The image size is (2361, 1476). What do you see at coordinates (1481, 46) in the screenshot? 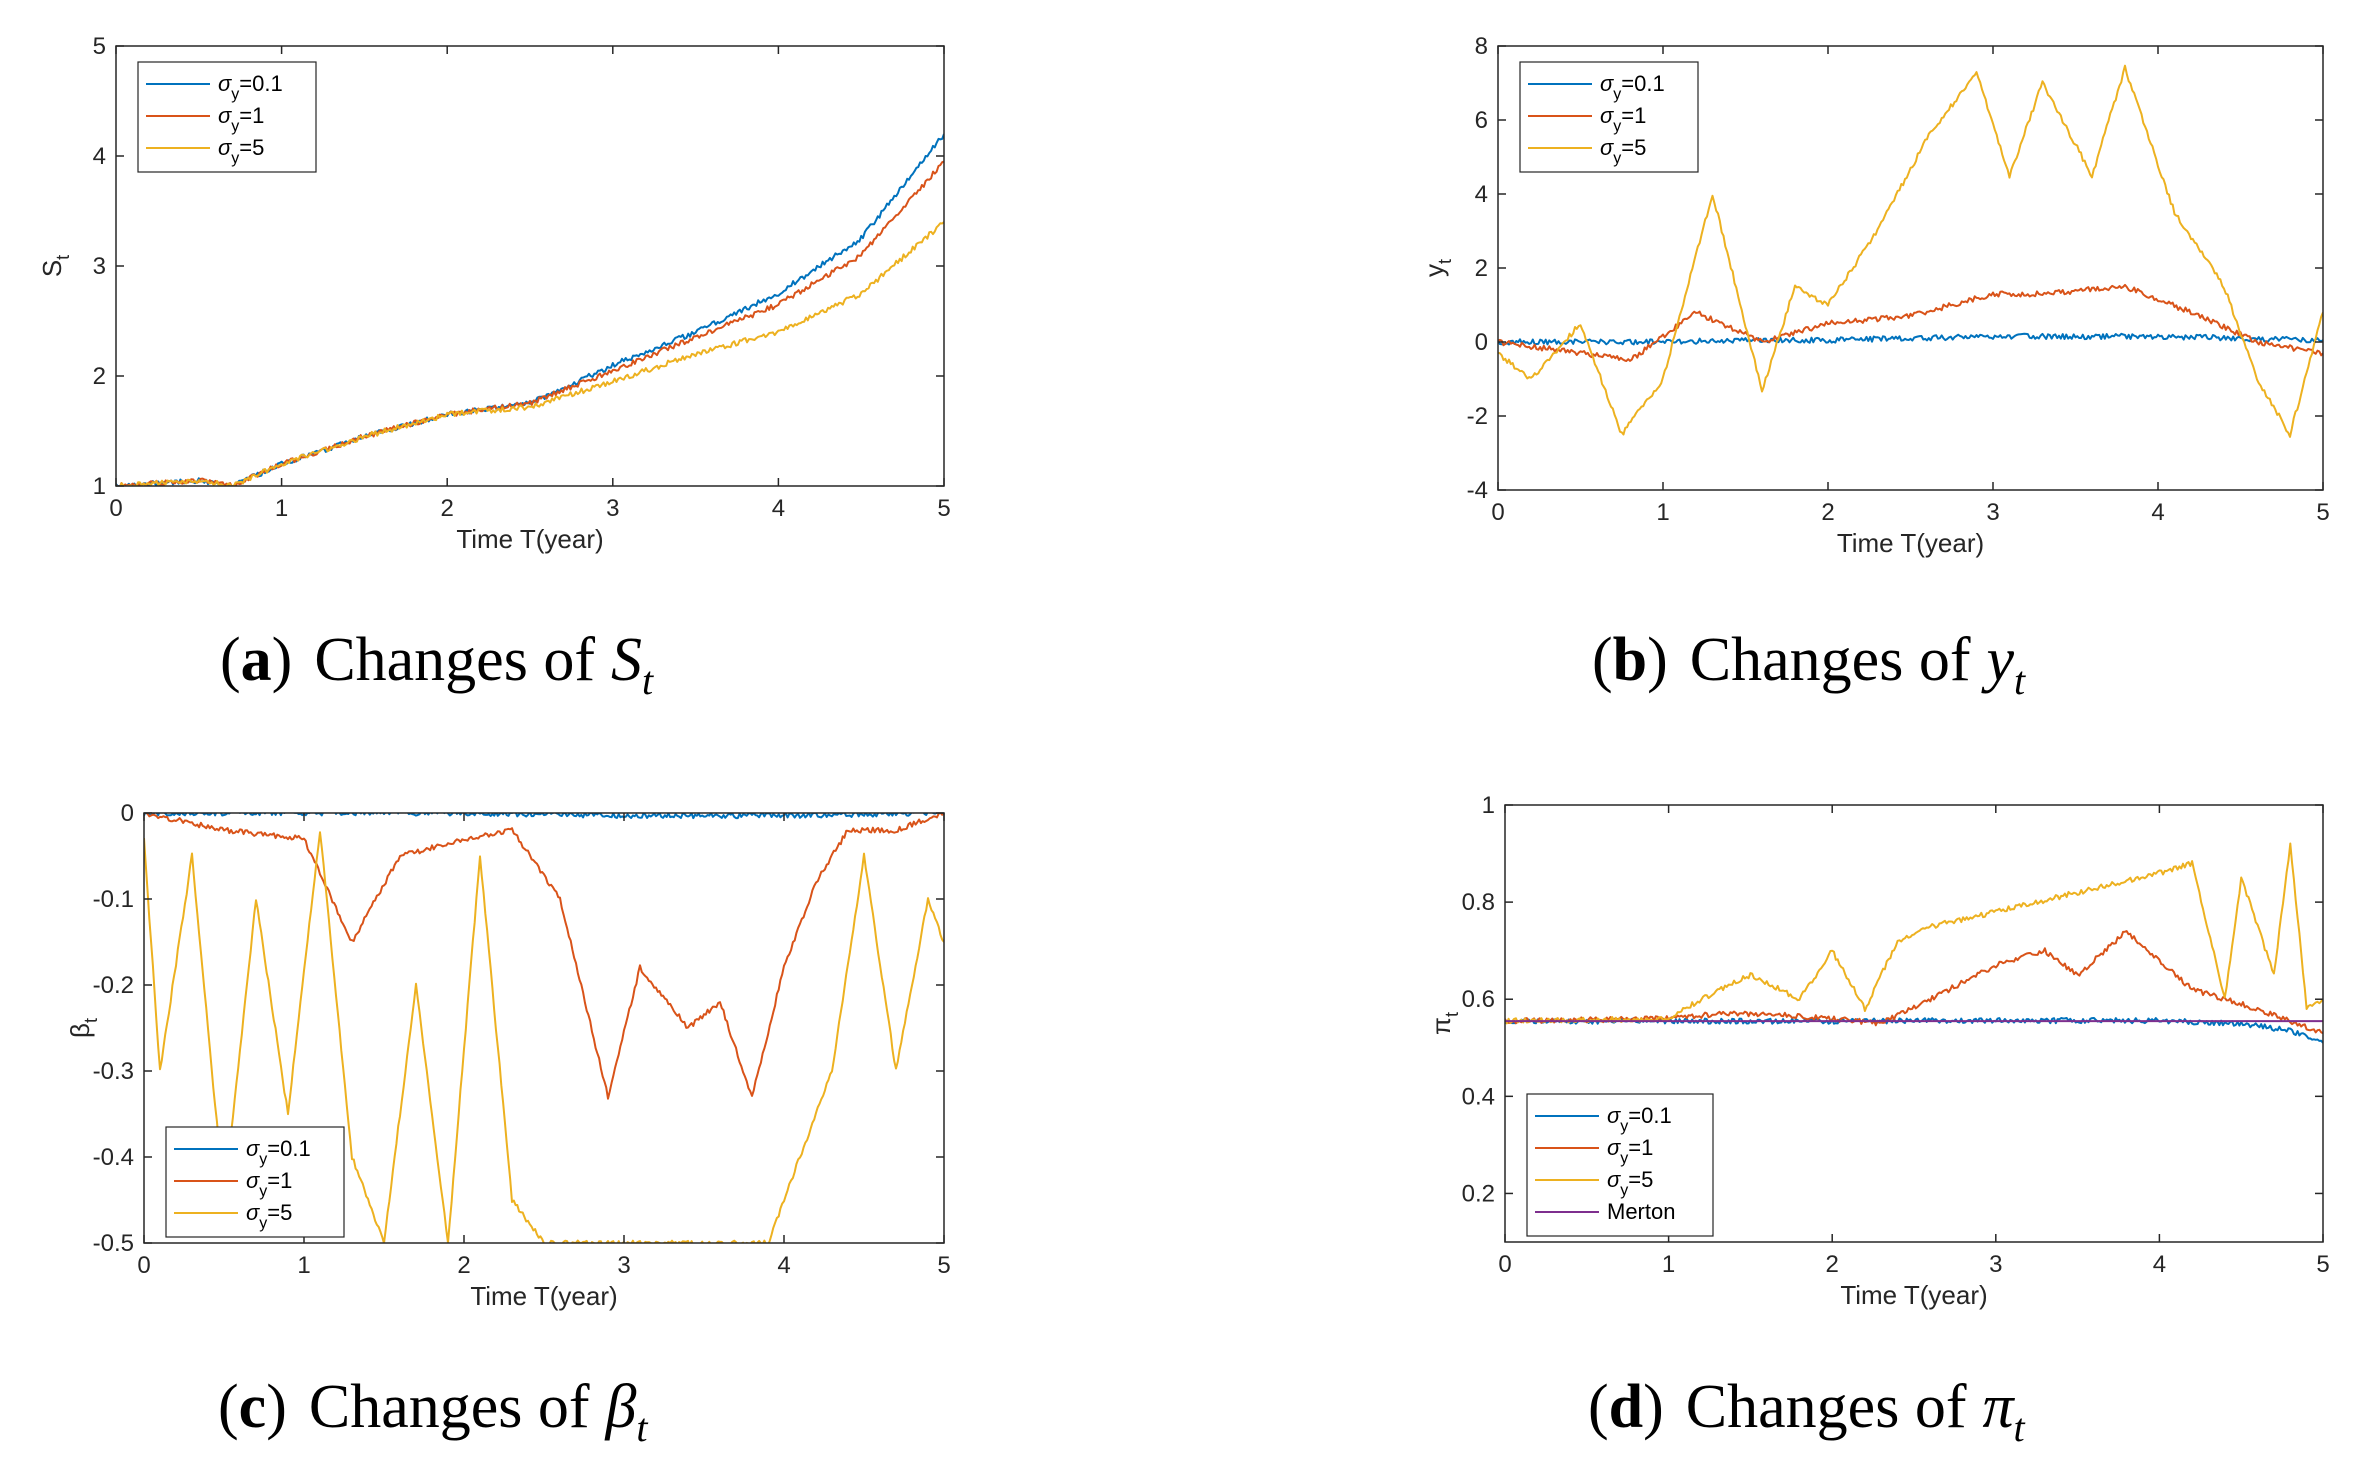
I see `y-tick-label: 8` at bounding box center [1481, 46].